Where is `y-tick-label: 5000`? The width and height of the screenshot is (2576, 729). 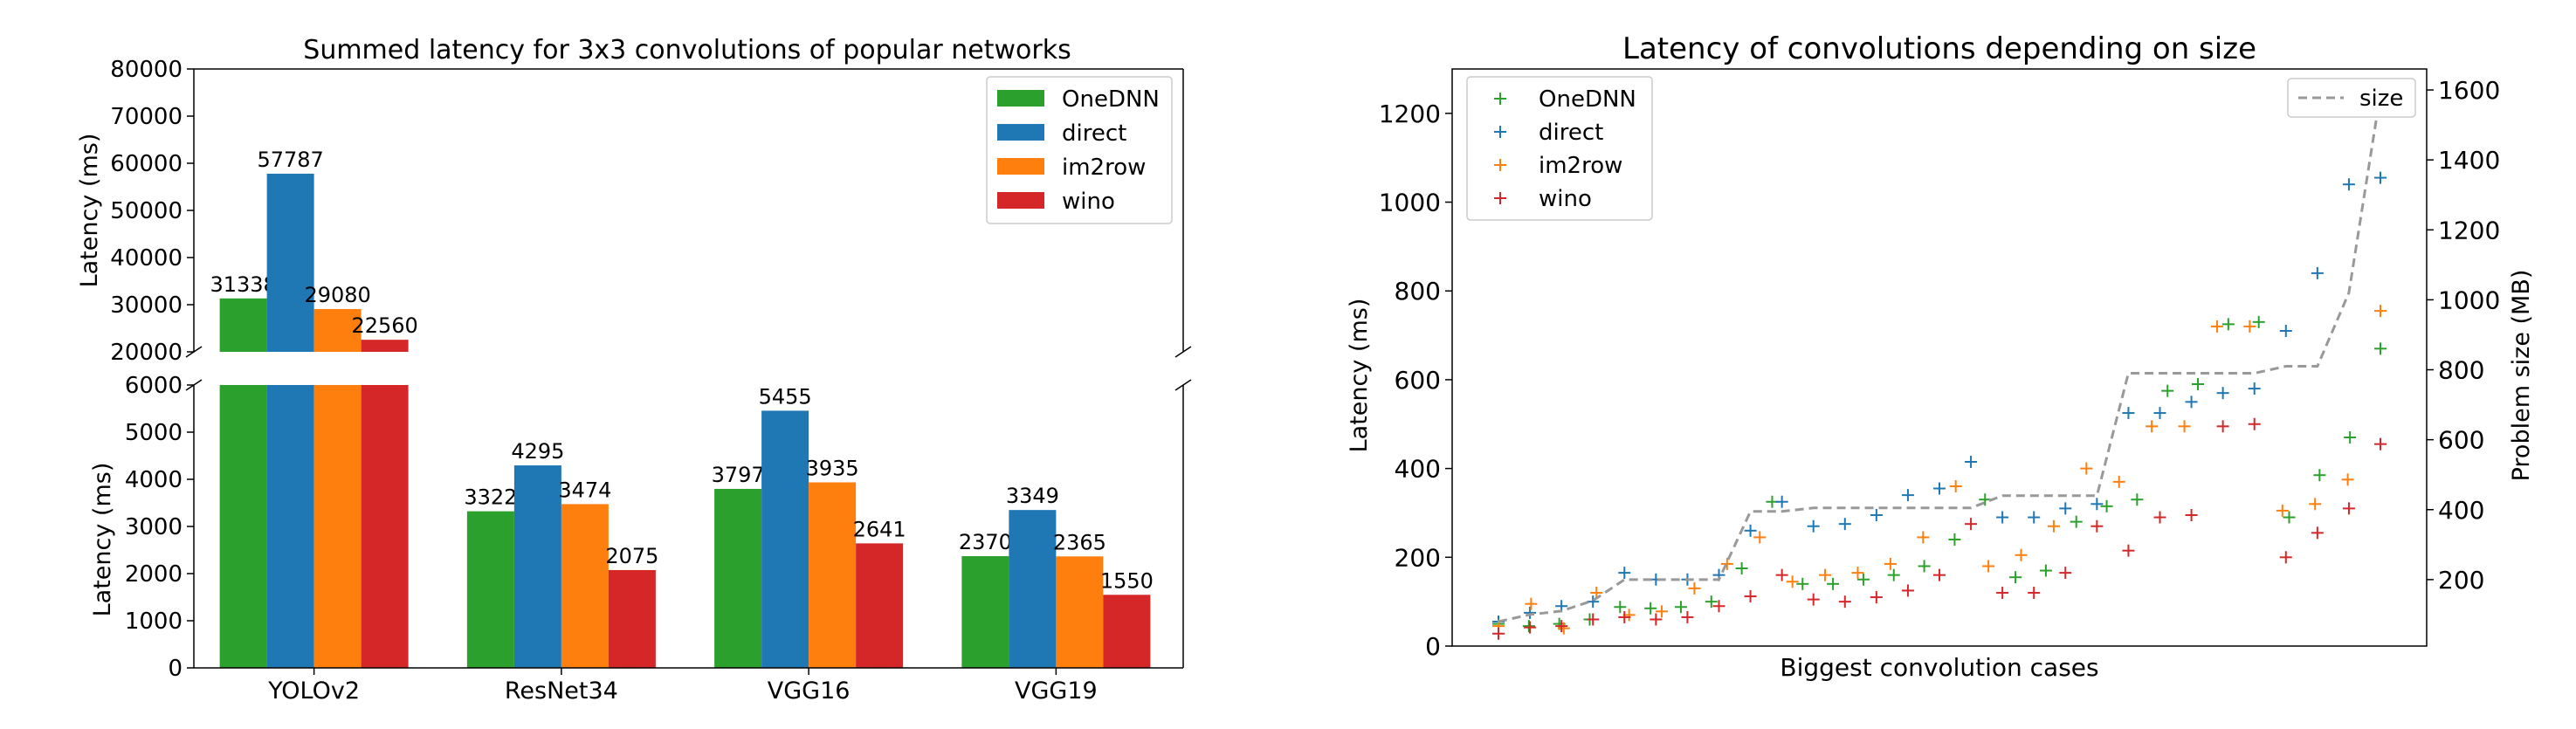
y-tick-label: 5000 is located at coordinates (154, 433).